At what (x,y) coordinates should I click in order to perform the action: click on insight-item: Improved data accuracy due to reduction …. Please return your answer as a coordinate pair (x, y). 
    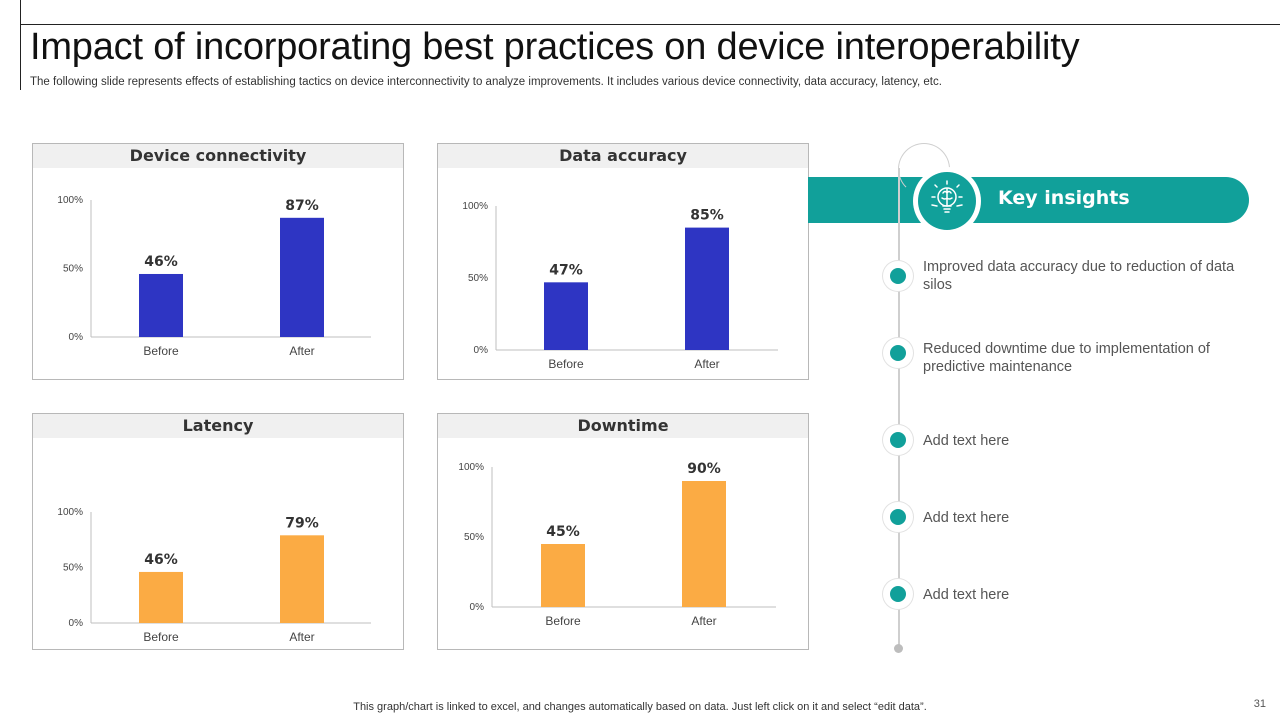
    Looking at the image, I should click on (1079, 276).